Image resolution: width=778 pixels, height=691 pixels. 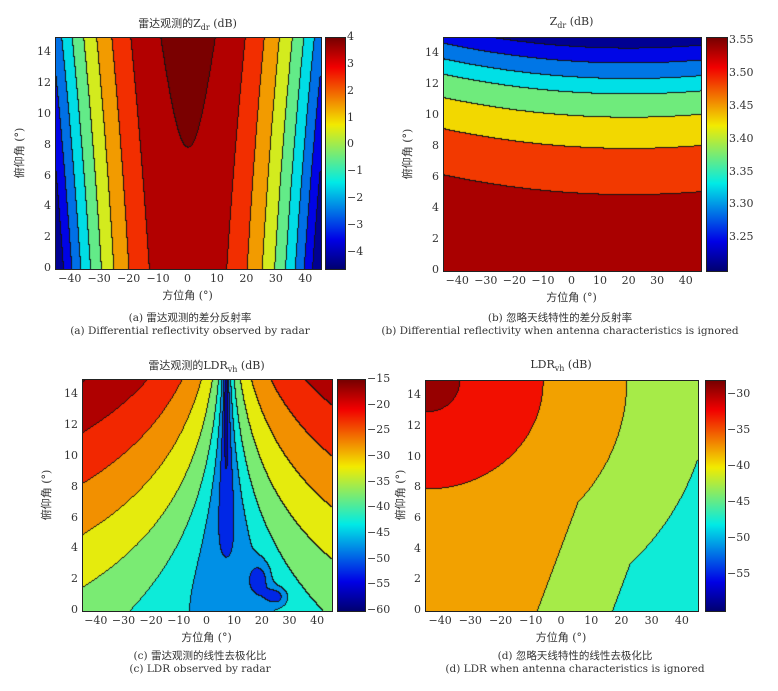 I want to click on x-tick-b: −10, so click(x=543, y=280).